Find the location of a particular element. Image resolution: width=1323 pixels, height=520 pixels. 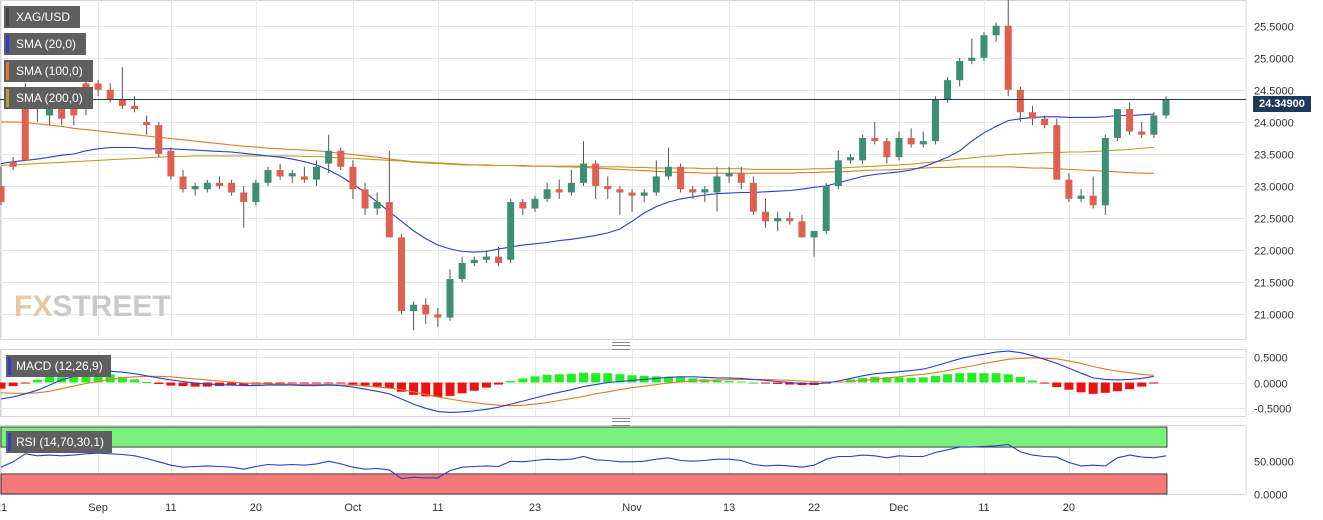

x-tick-label: 20 is located at coordinates (1069, 508).